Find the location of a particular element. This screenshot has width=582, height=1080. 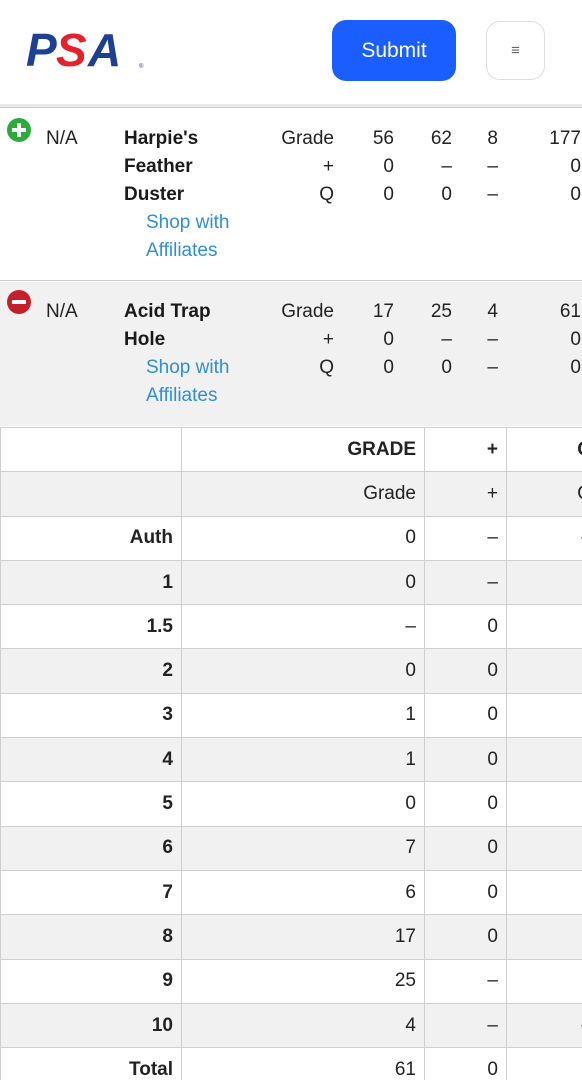

table-row: 925–0 is located at coordinates (291, 981).